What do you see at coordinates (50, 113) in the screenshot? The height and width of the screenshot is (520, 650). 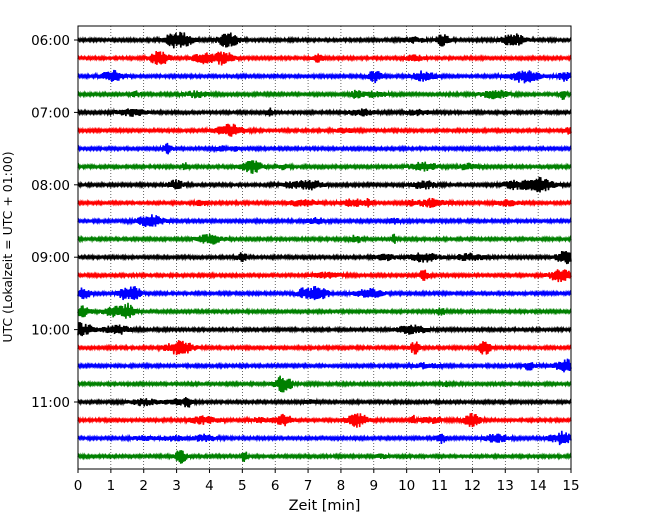 I see `y-tick-label: 07:00` at bounding box center [50, 113].